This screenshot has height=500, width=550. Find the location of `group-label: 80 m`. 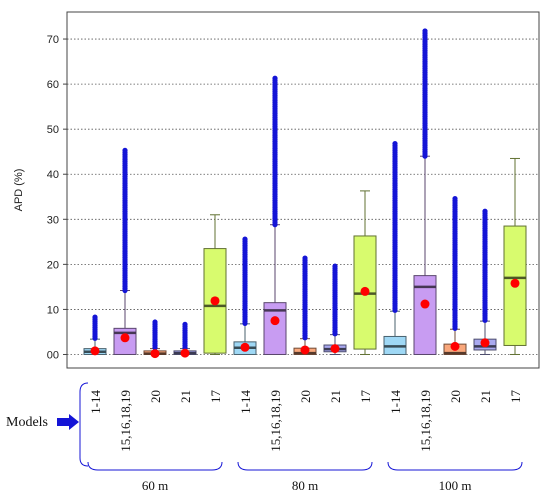

group-label: 80 m is located at coordinates (305, 485).